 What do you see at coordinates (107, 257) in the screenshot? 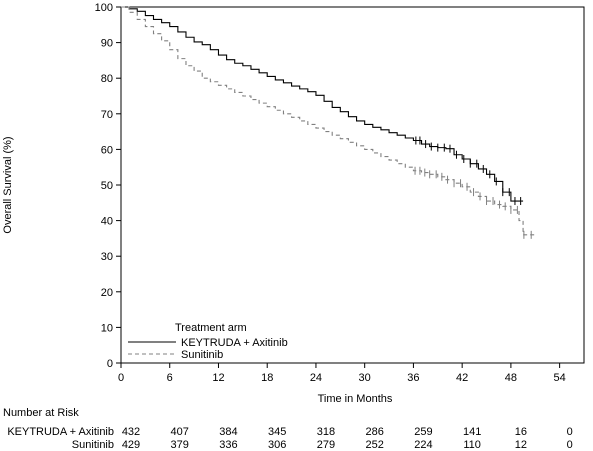
I see `y-tick-label: 30` at bounding box center [107, 257].